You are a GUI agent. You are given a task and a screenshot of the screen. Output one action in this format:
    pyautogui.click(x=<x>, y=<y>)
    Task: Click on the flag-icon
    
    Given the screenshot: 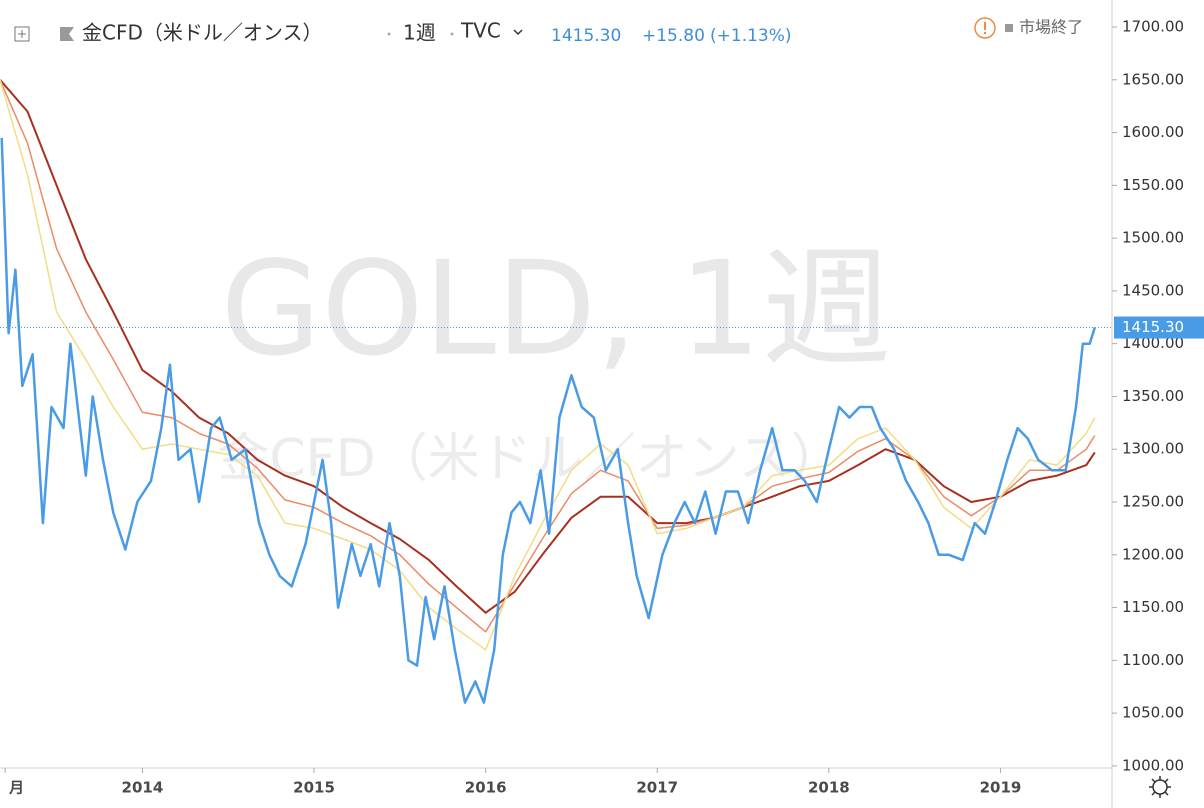 What is the action you would take?
    pyautogui.click(x=67, y=34)
    